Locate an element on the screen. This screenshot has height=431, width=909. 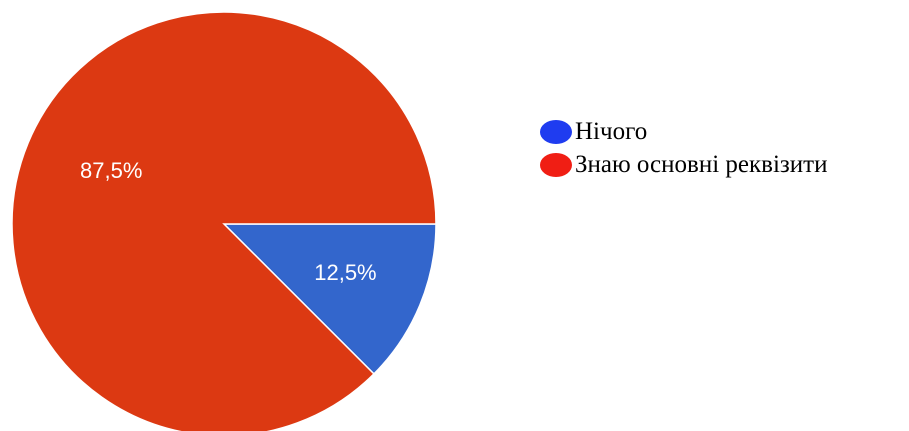
pie-label-know-basic-requisites: 87,5% is located at coordinates (111, 170).